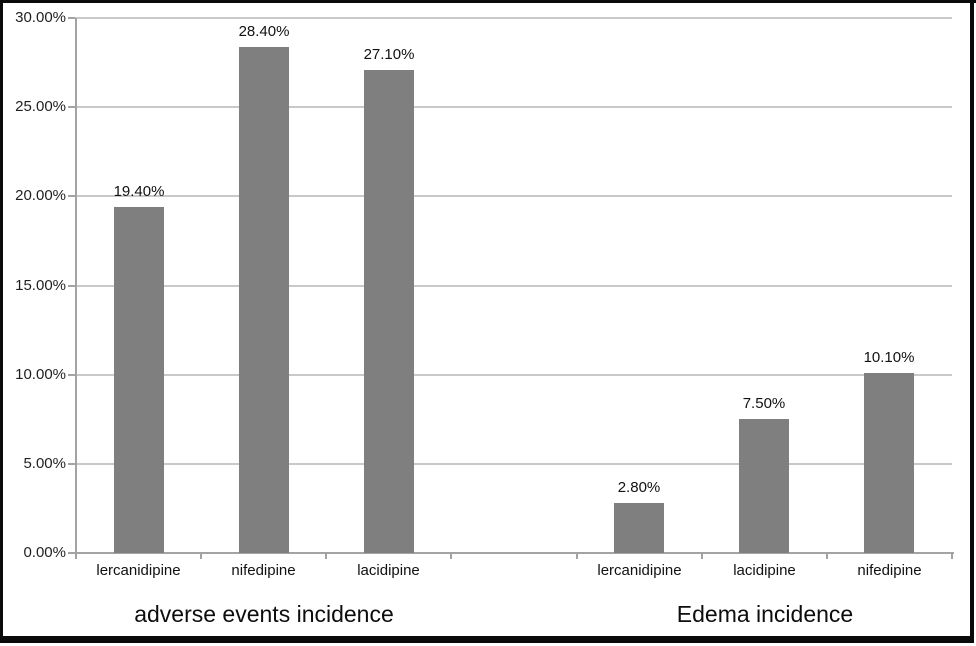 The width and height of the screenshot is (976, 646). Describe the element at coordinates (40, 17) in the screenshot. I see `y-axis-label: 30.00%` at that location.